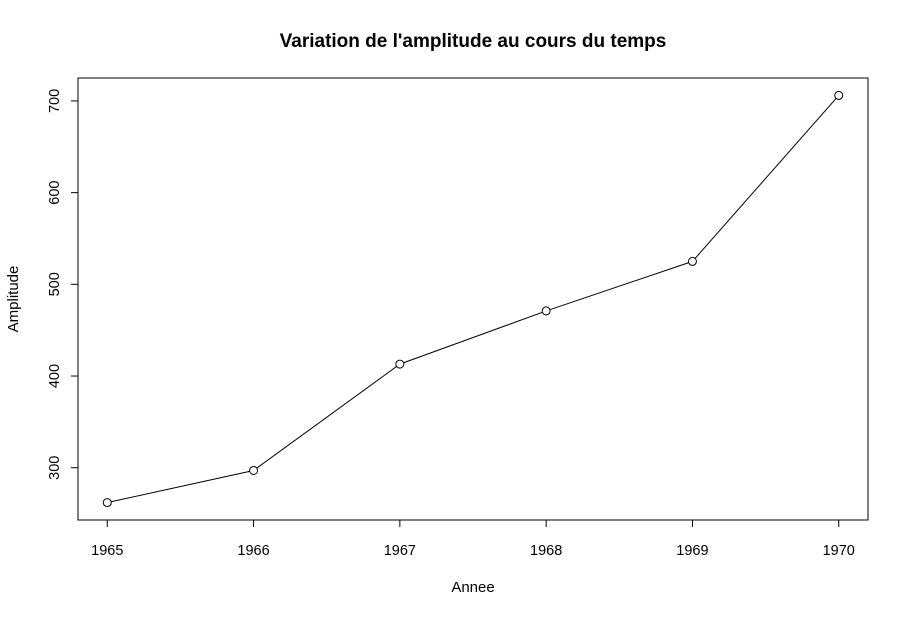 The width and height of the screenshot is (909, 623). I want to click on x-tick-label: 1967, so click(400, 551).